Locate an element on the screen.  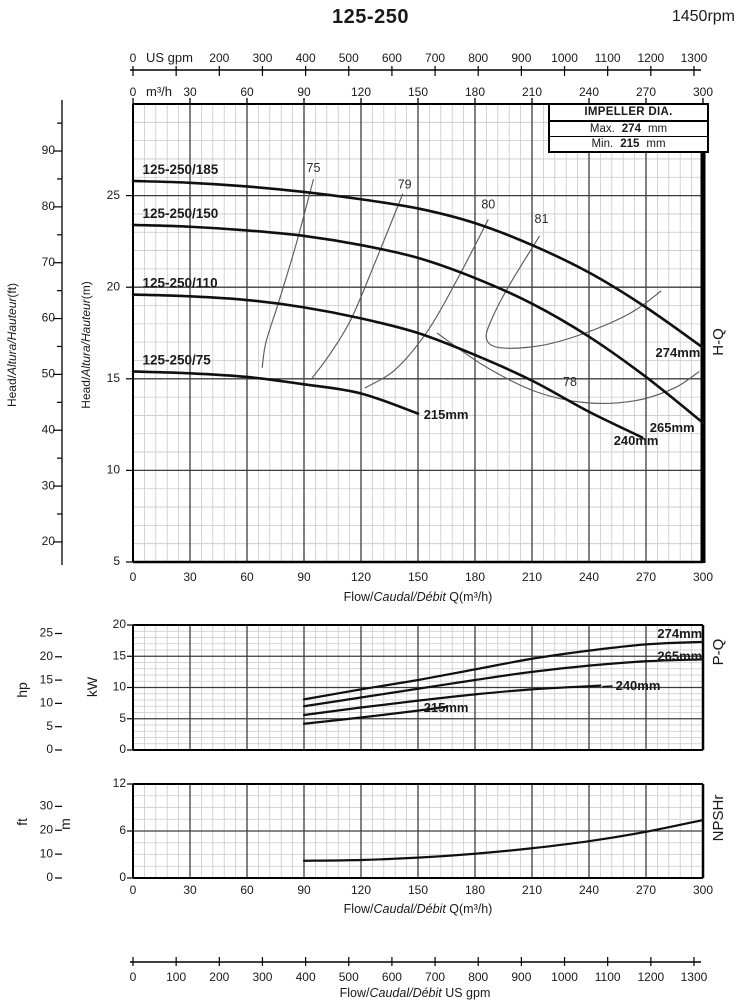
bottom-gpm-tick-label: 1100 is located at coordinates (608, 977).